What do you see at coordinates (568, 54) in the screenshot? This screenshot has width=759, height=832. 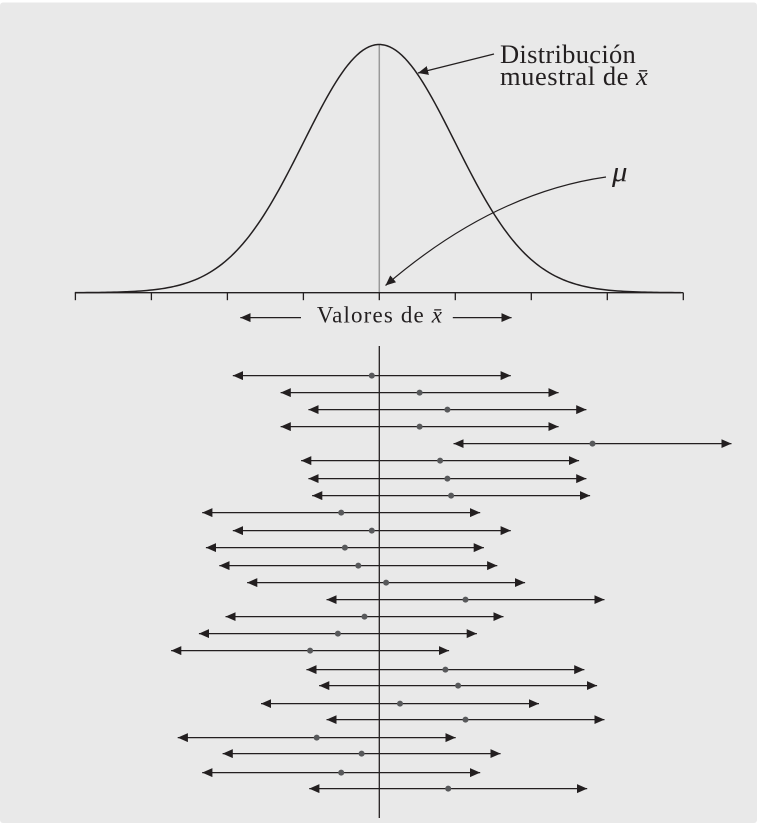 I see `svg-text: Distribución` at bounding box center [568, 54].